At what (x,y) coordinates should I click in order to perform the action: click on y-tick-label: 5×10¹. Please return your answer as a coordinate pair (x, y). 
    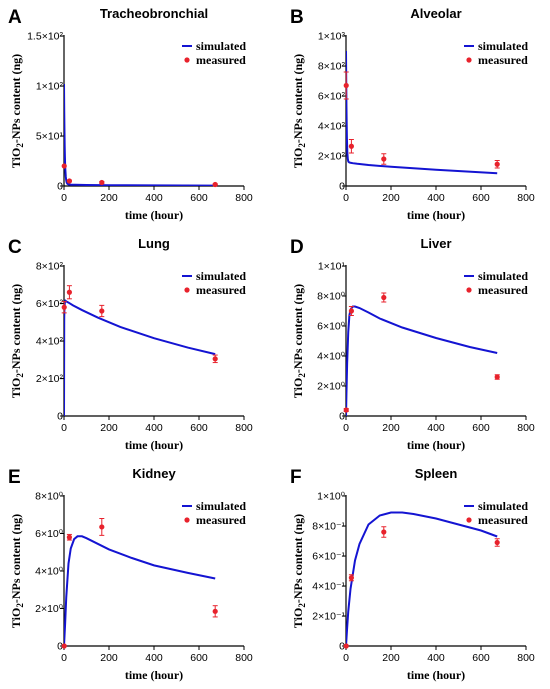
    Looking at the image, I should click on (50, 137).